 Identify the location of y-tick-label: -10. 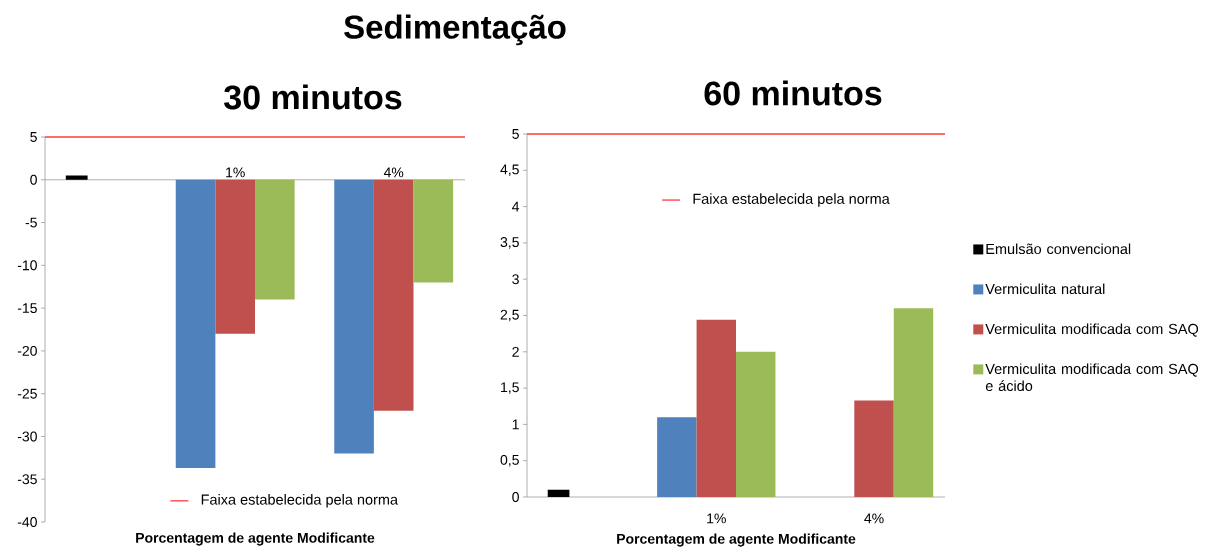
(27, 265).